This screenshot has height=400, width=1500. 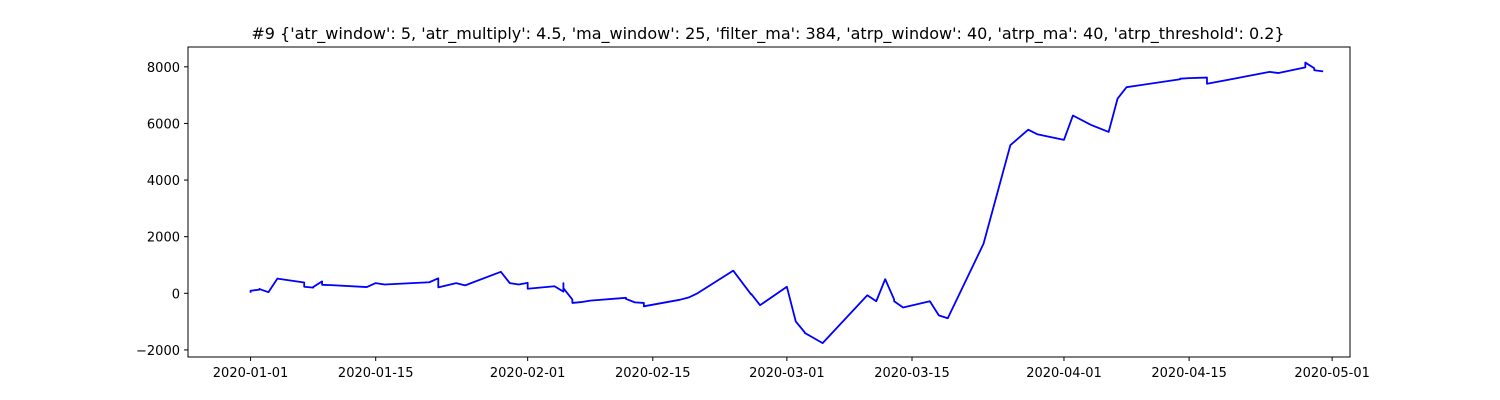 What do you see at coordinates (163, 238) in the screenshot?
I see `y-tick-label: 2000` at bounding box center [163, 238].